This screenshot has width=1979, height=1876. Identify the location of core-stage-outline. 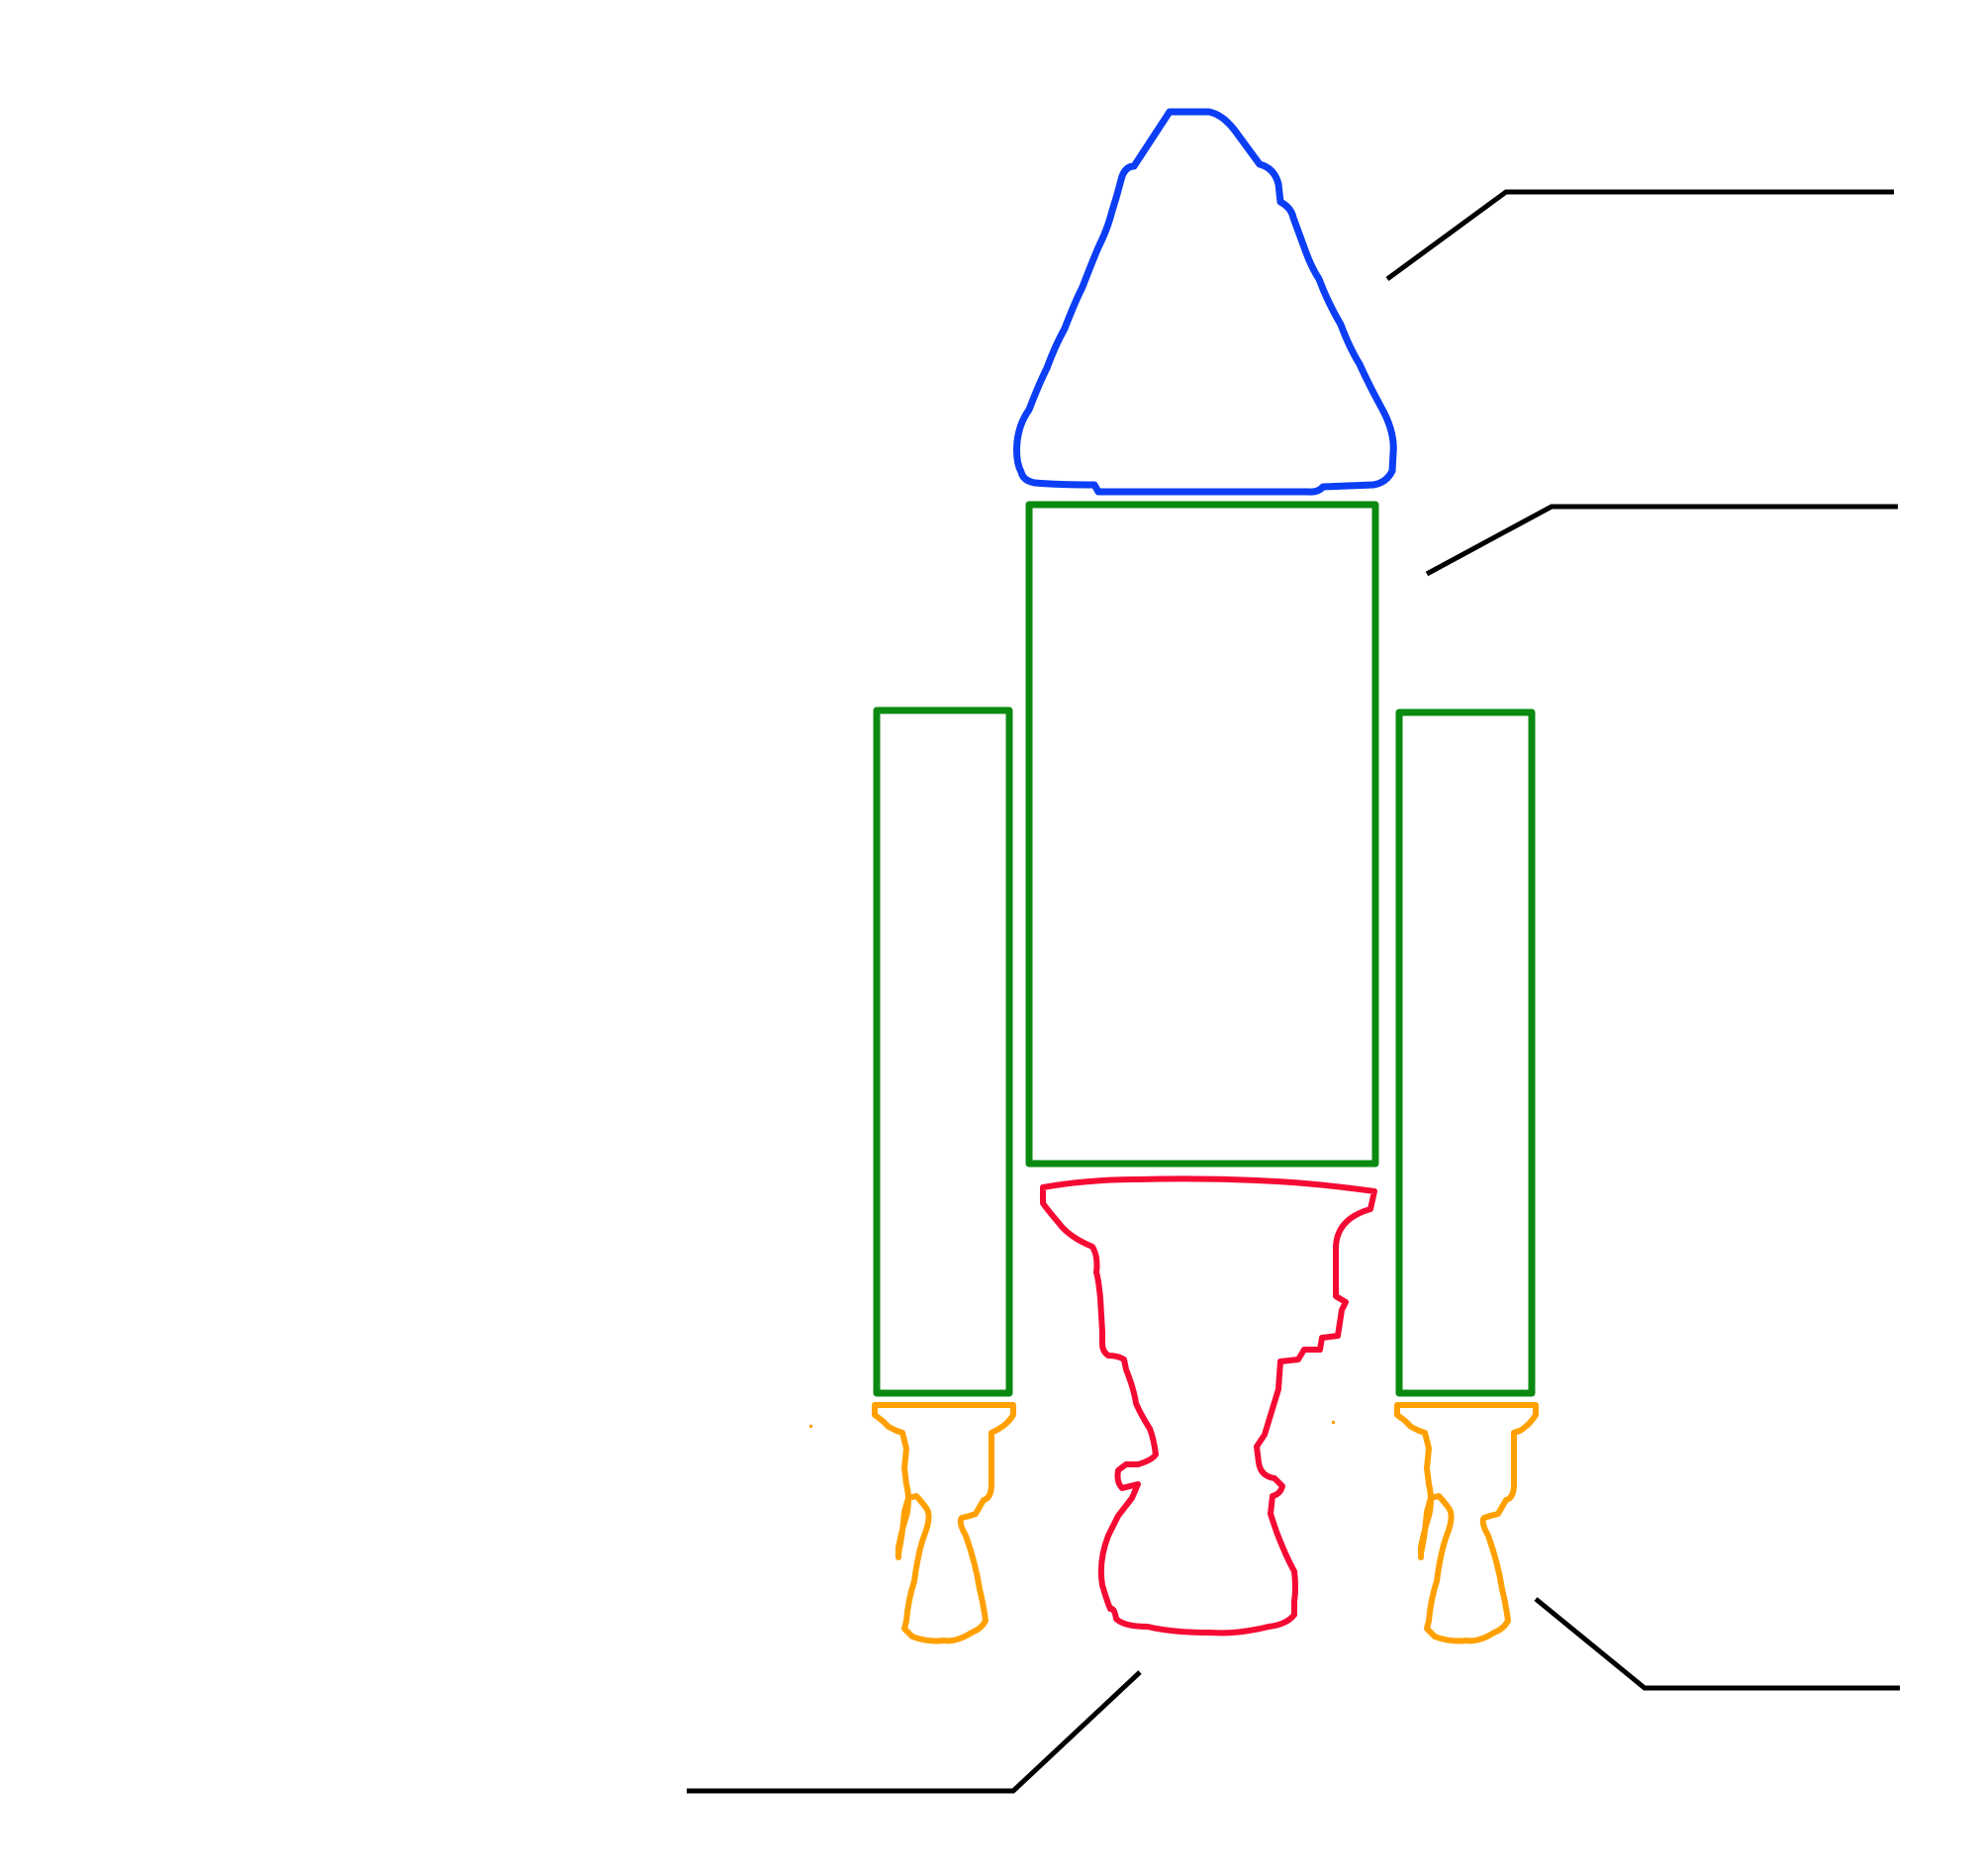
(1202, 834).